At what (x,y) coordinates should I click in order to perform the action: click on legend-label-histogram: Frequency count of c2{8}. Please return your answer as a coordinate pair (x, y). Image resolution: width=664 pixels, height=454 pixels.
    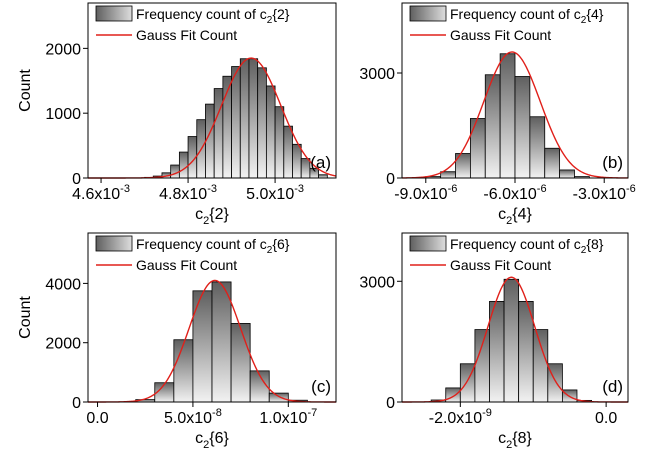
    Looking at the image, I should click on (527, 246).